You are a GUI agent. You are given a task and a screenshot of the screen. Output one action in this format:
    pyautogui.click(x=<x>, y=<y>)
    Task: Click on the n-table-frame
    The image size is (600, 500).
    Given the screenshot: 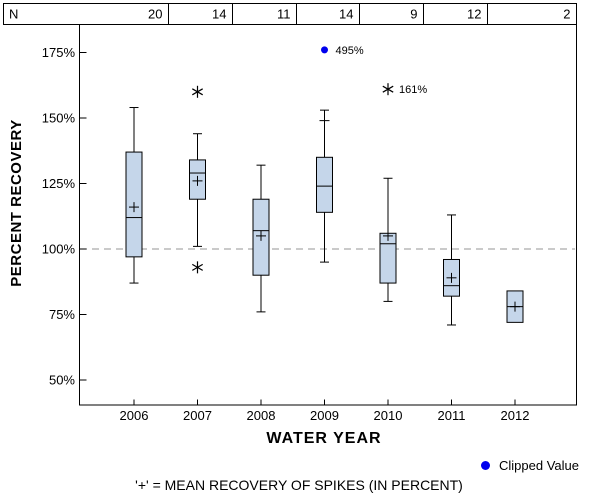 What is the action you would take?
    pyautogui.click(x=290, y=14)
    